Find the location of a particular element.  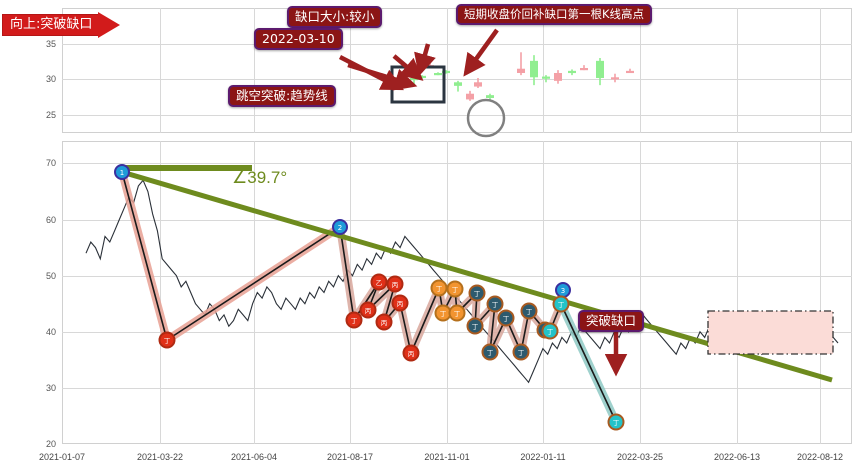

x-axis-tick-label: 2022-03-25 is located at coordinates (640, 457).